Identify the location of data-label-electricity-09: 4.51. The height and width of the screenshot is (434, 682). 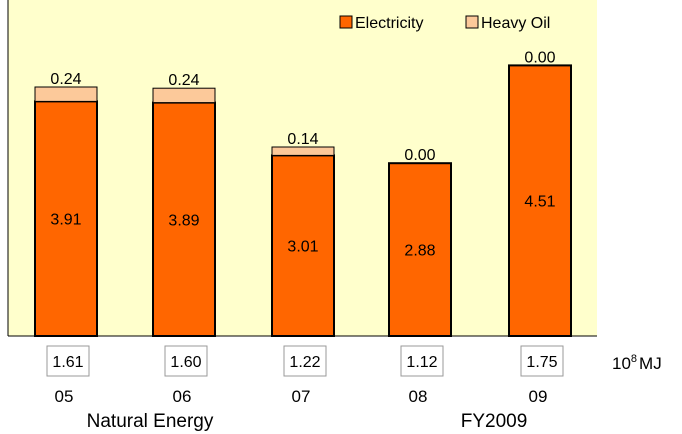
(539, 202).